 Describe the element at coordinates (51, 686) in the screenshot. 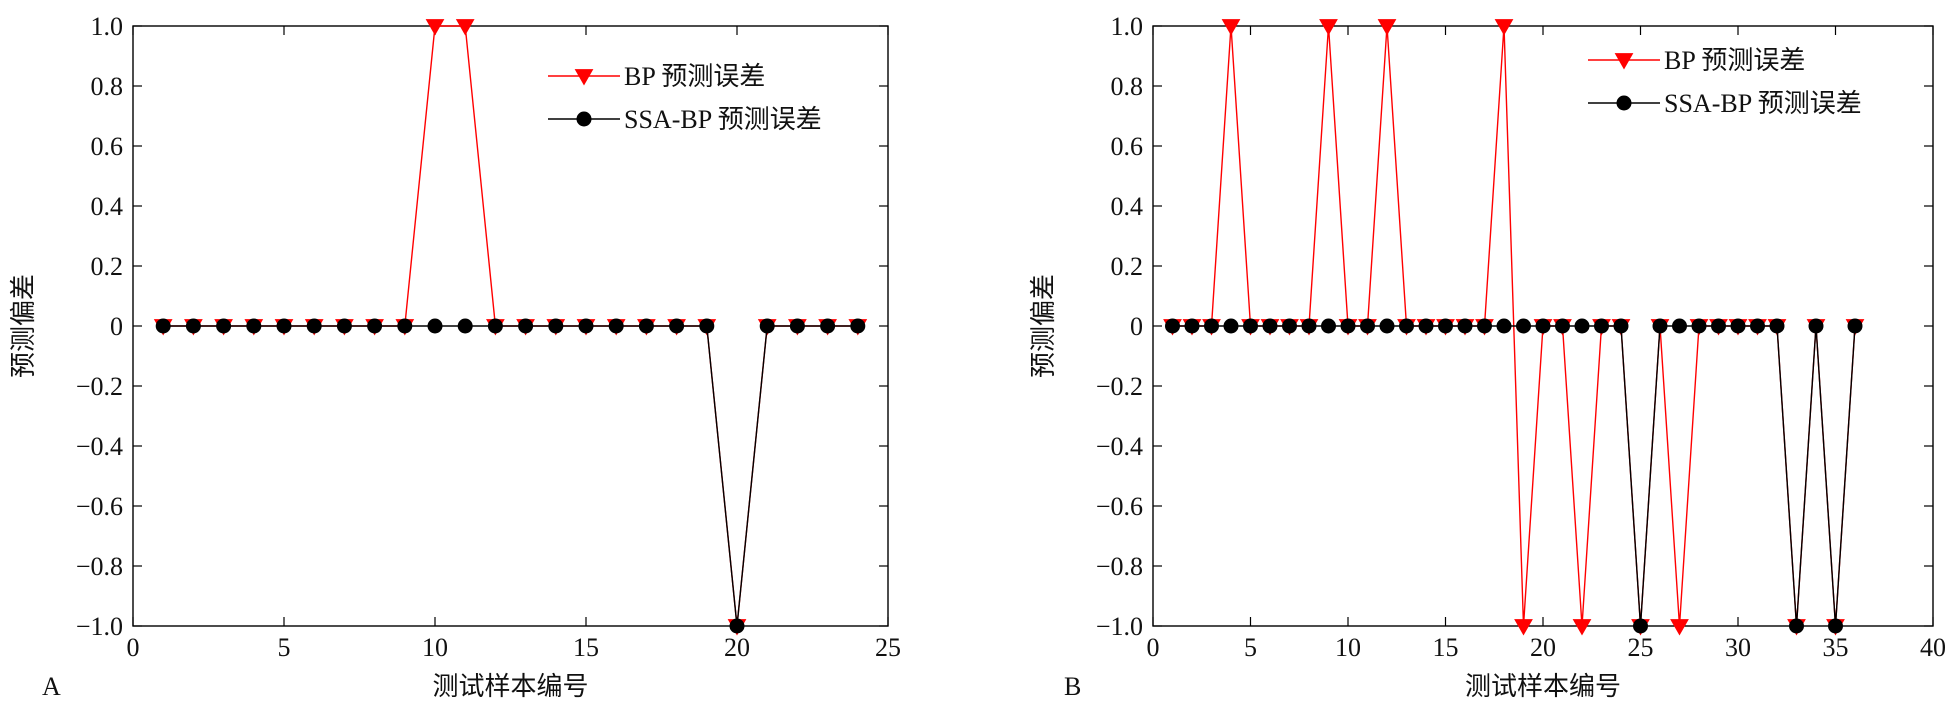

I see `panel-label: A` at that location.